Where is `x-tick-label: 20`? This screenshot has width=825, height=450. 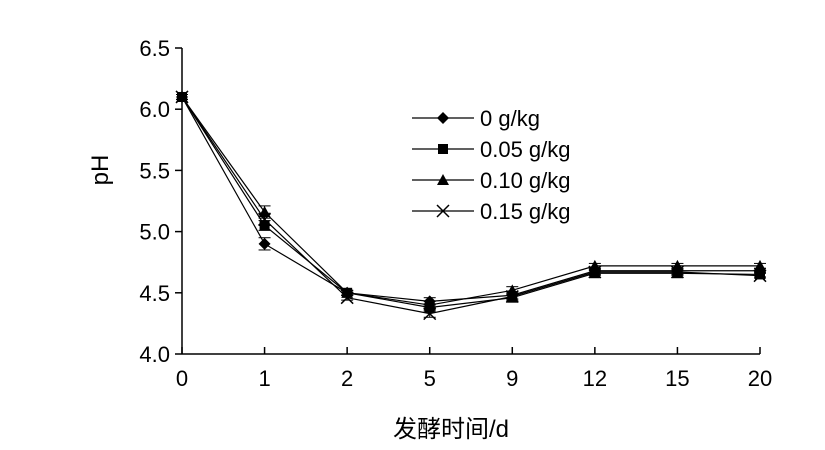 x-tick-label: 20 is located at coordinates (760, 378).